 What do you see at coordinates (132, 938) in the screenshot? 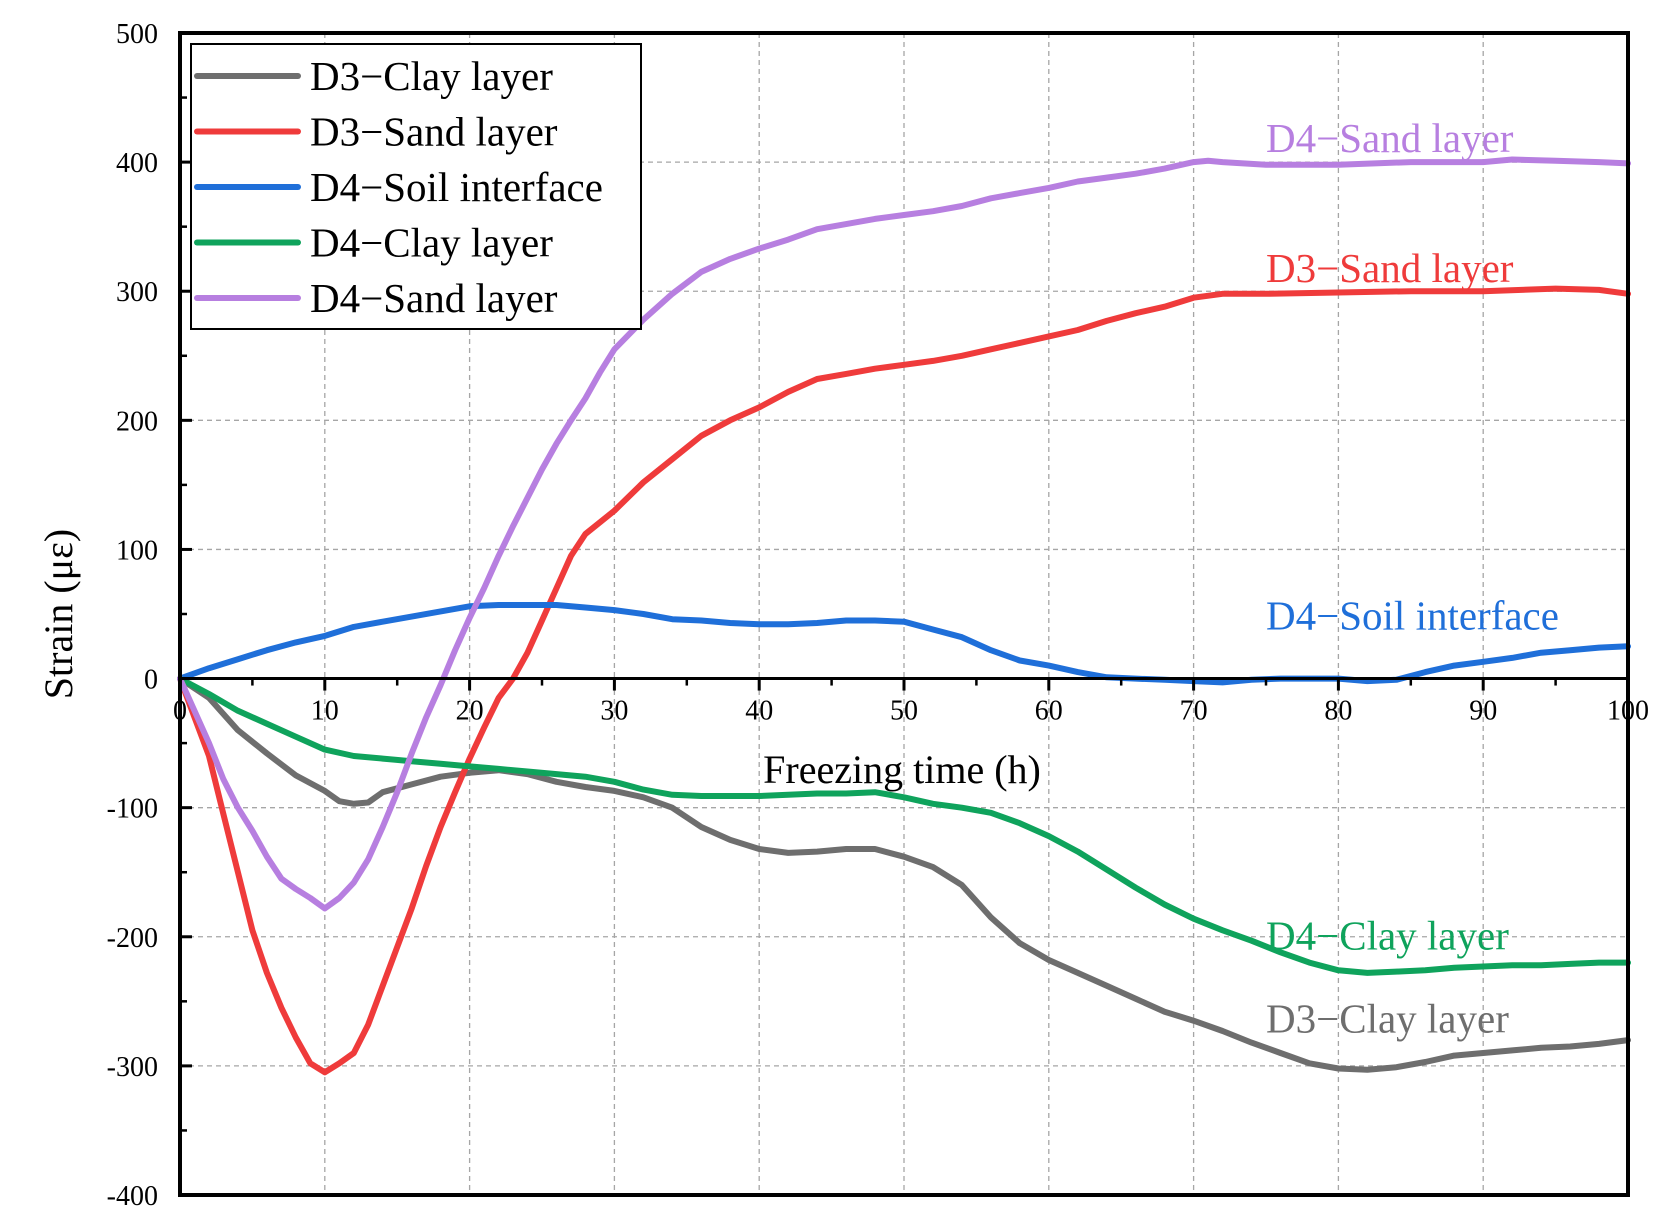
I see `y-tick-label: -200` at bounding box center [132, 938].